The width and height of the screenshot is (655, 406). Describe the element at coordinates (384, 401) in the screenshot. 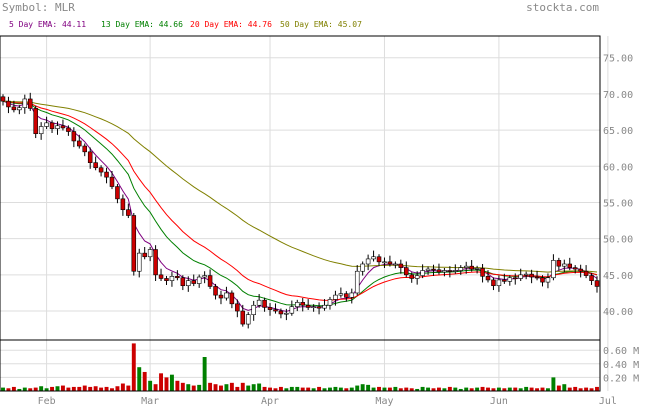

I see `month-tick-label: May` at that location.